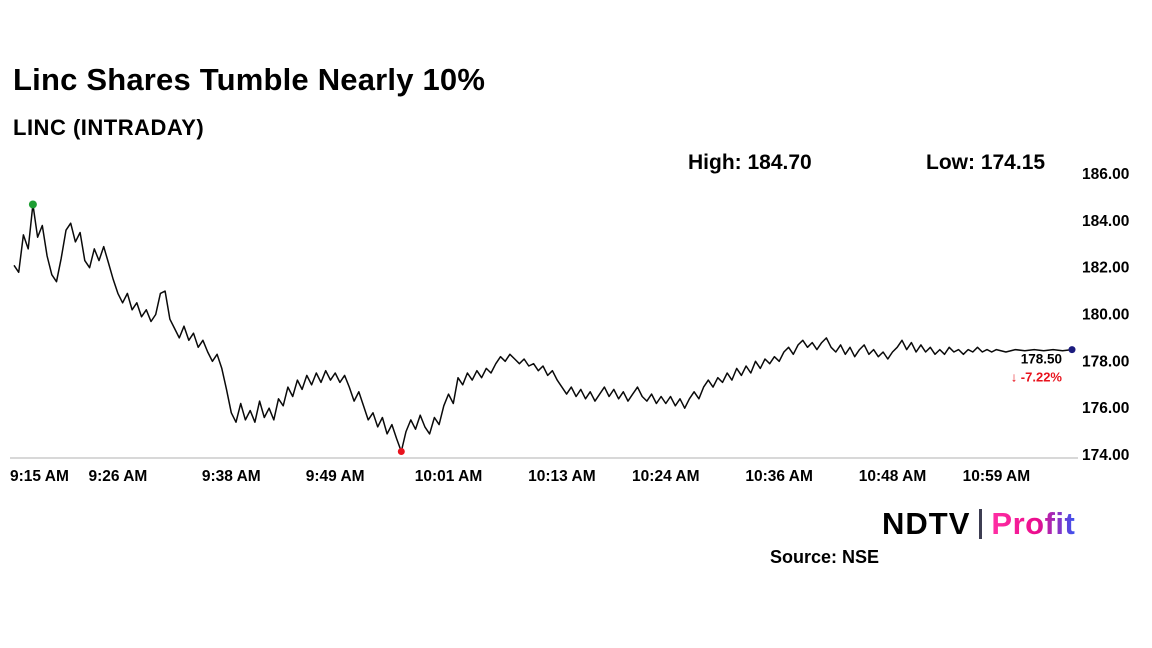 The width and height of the screenshot is (1152, 648). I want to click on x-tick-label: 9:26 AM, so click(117, 476).